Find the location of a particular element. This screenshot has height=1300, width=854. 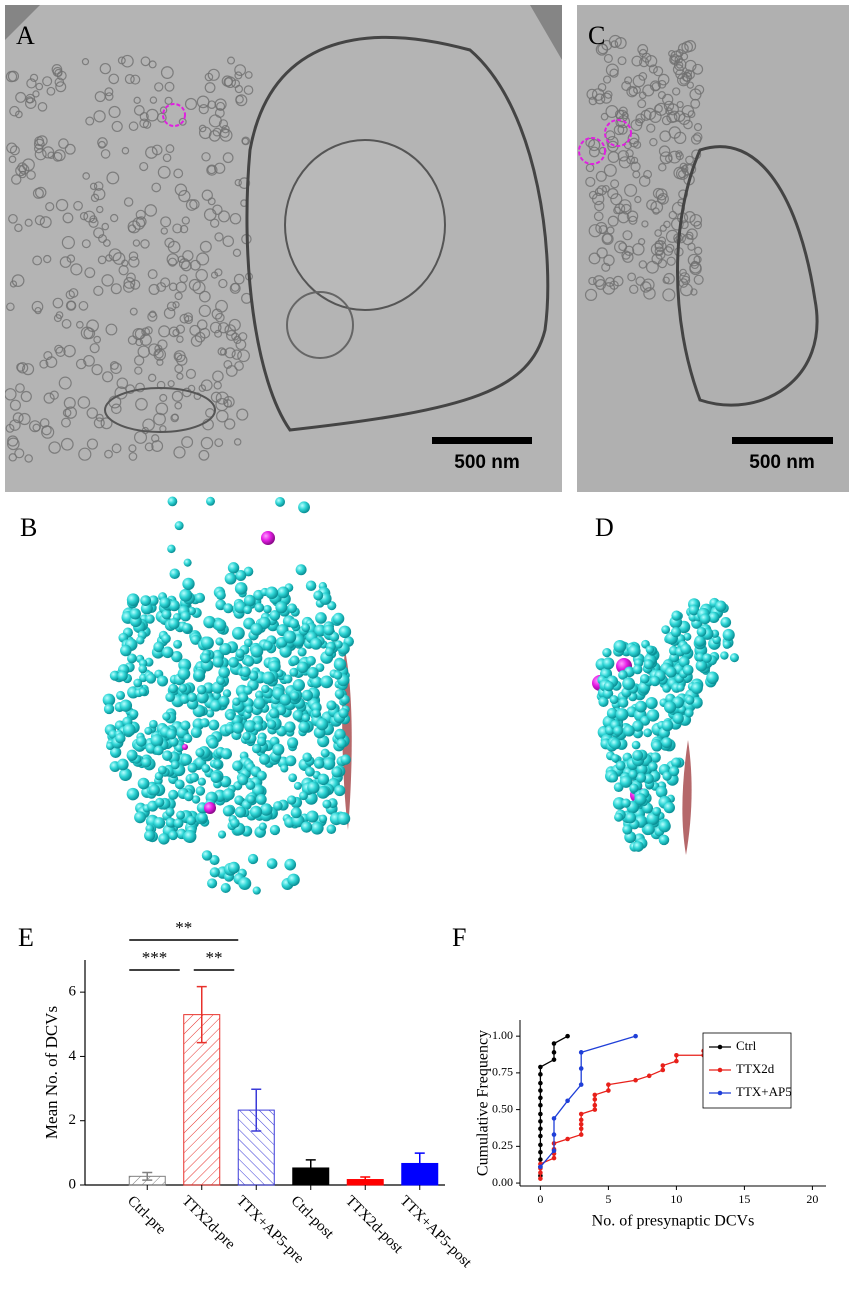

x-tick-label: 10 is located at coordinates (676, 1199).